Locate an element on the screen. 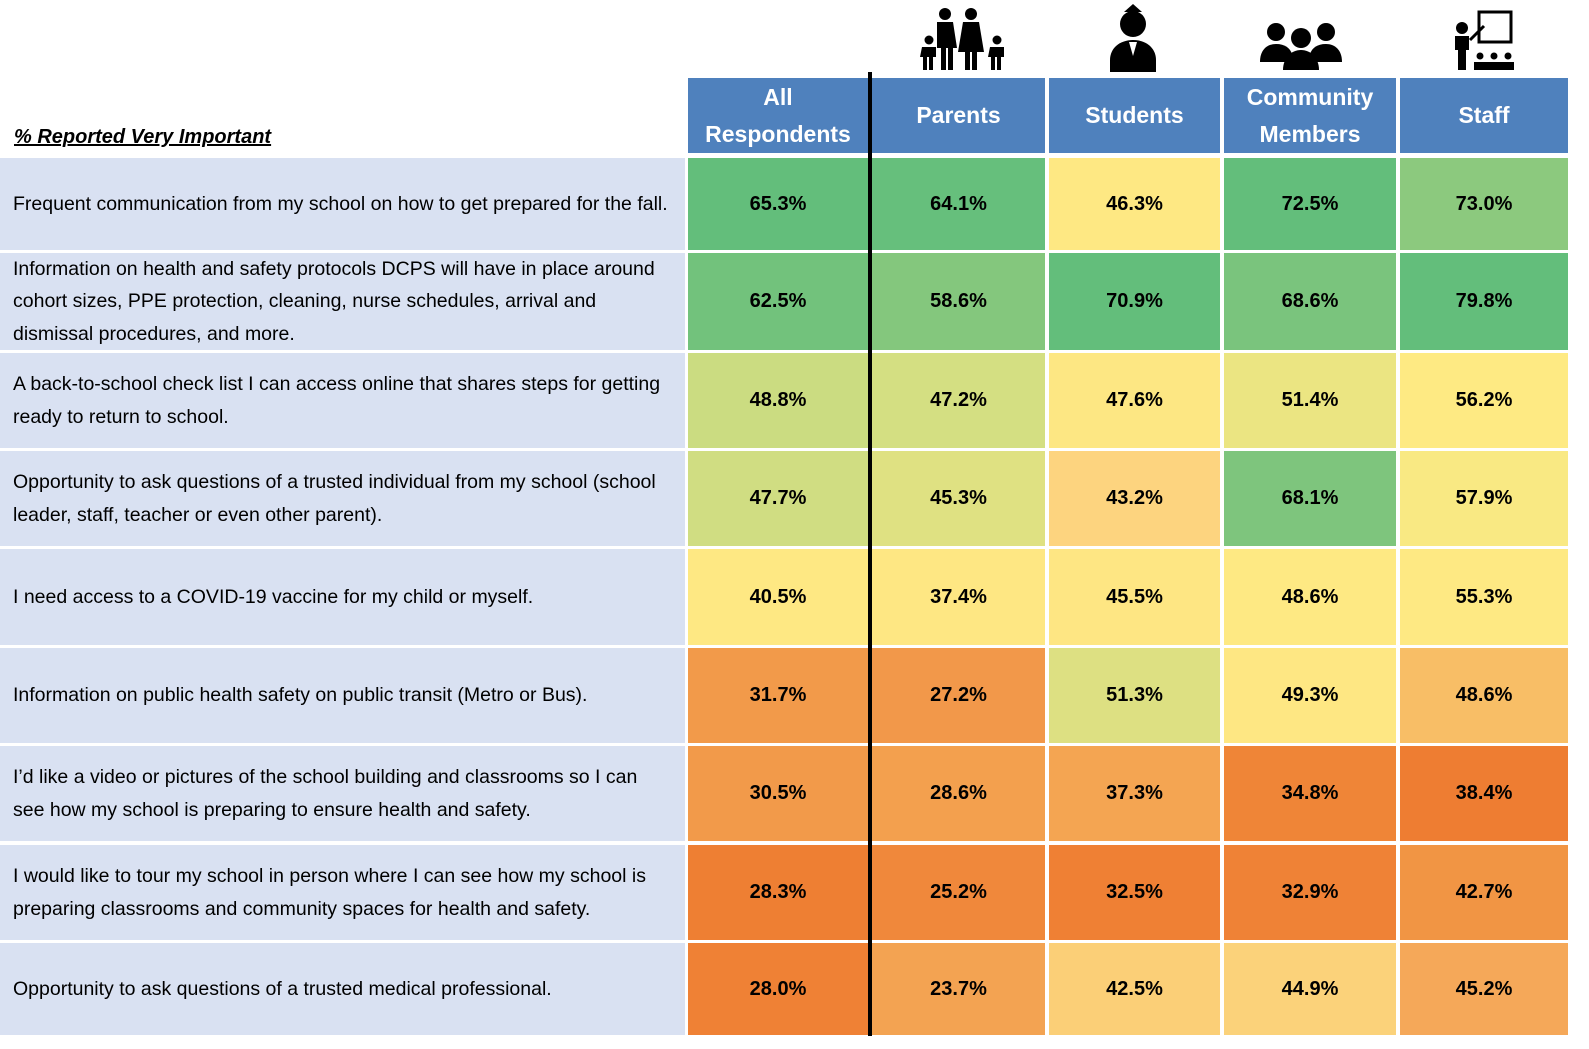  value-cell: 48.8% is located at coordinates (778, 400).